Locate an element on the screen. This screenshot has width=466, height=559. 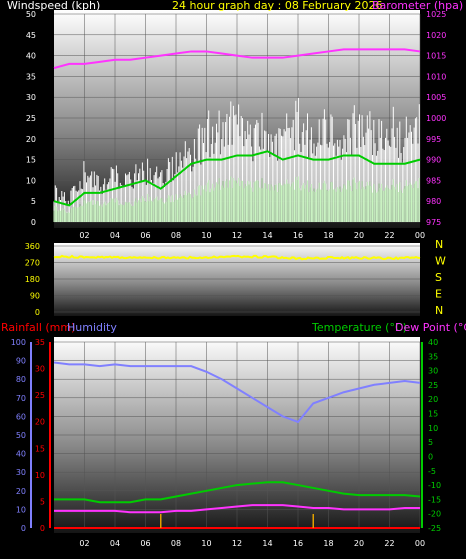
wind-x-tick: 20 is located at coordinates (359, 235).